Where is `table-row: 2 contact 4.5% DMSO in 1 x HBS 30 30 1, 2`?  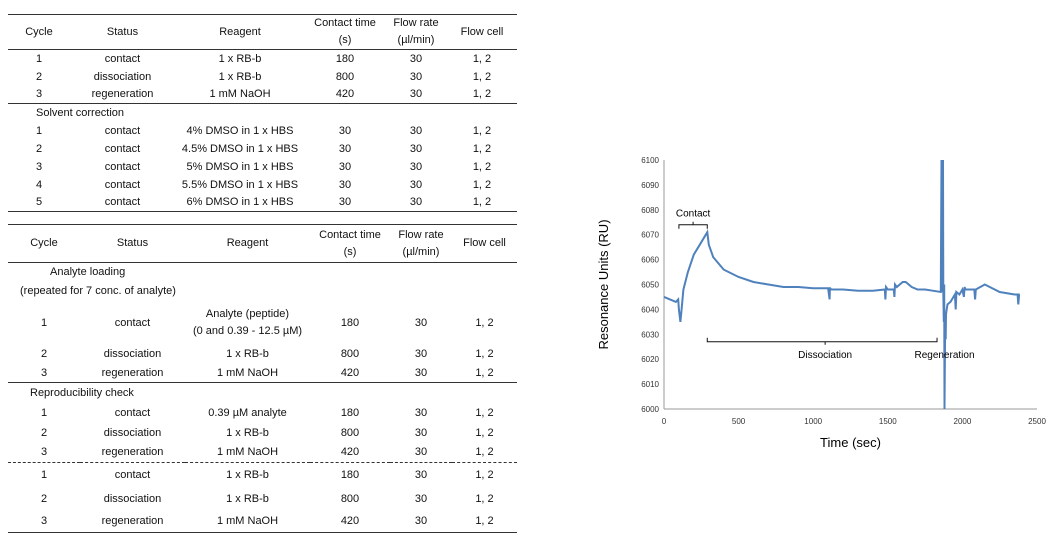 table-row: 2 contact 4.5% DMSO in 1 x HBS 30 30 1, 2 is located at coordinates (262, 149).